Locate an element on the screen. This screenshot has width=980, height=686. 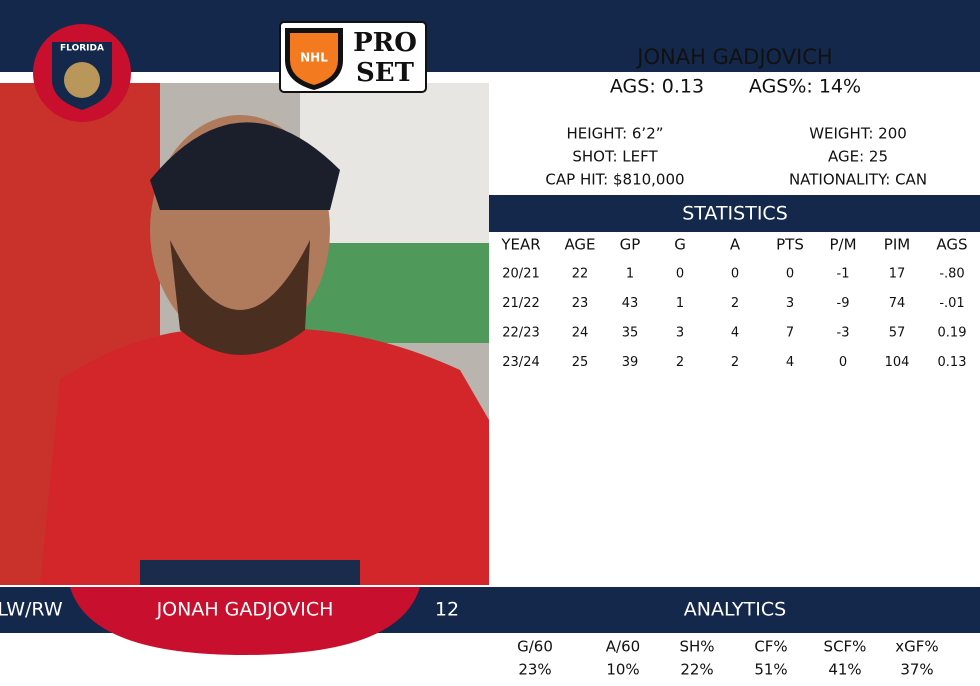
footer-name: JONAH GADJOVICH is located at coordinates (245, 610).